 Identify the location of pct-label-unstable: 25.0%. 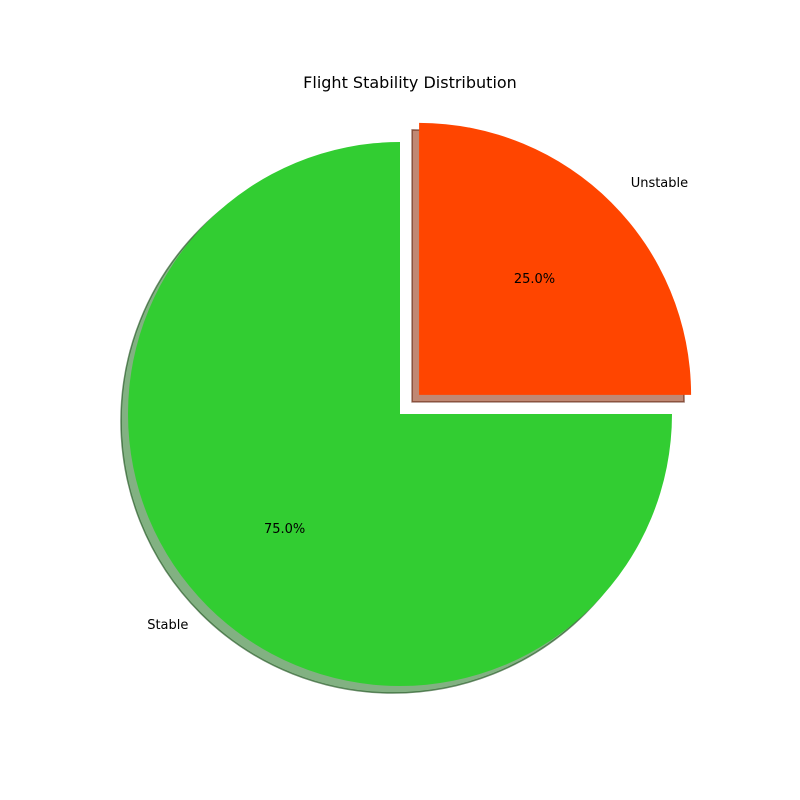
(534, 279).